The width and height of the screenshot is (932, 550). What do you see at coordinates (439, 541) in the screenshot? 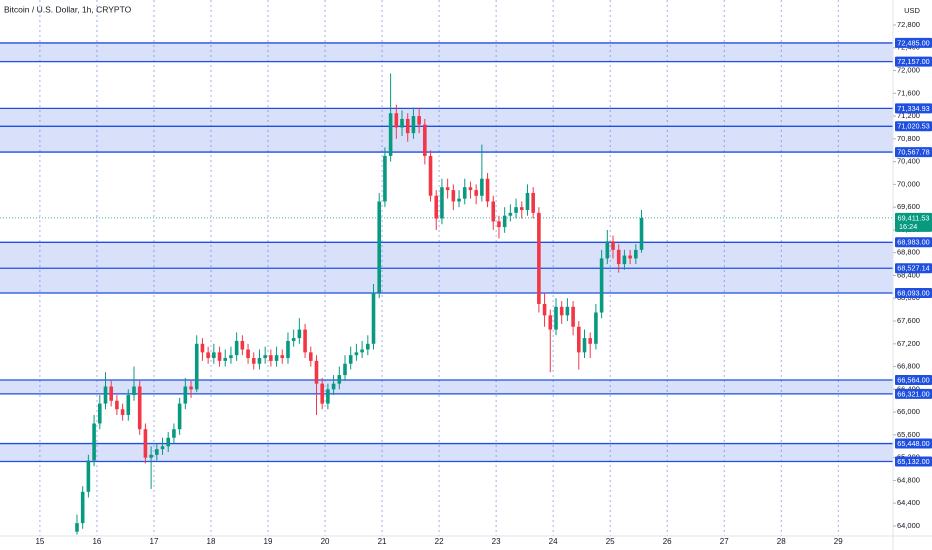
I see `x-tick-label: 22` at bounding box center [439, 541].